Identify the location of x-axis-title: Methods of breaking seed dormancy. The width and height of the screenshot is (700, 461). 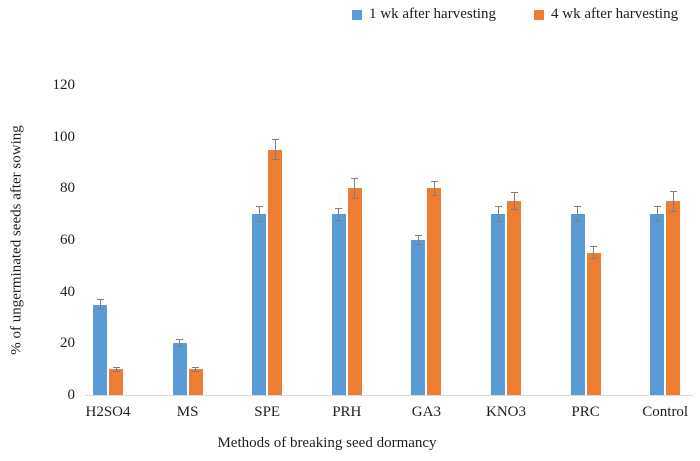
(327, 443).